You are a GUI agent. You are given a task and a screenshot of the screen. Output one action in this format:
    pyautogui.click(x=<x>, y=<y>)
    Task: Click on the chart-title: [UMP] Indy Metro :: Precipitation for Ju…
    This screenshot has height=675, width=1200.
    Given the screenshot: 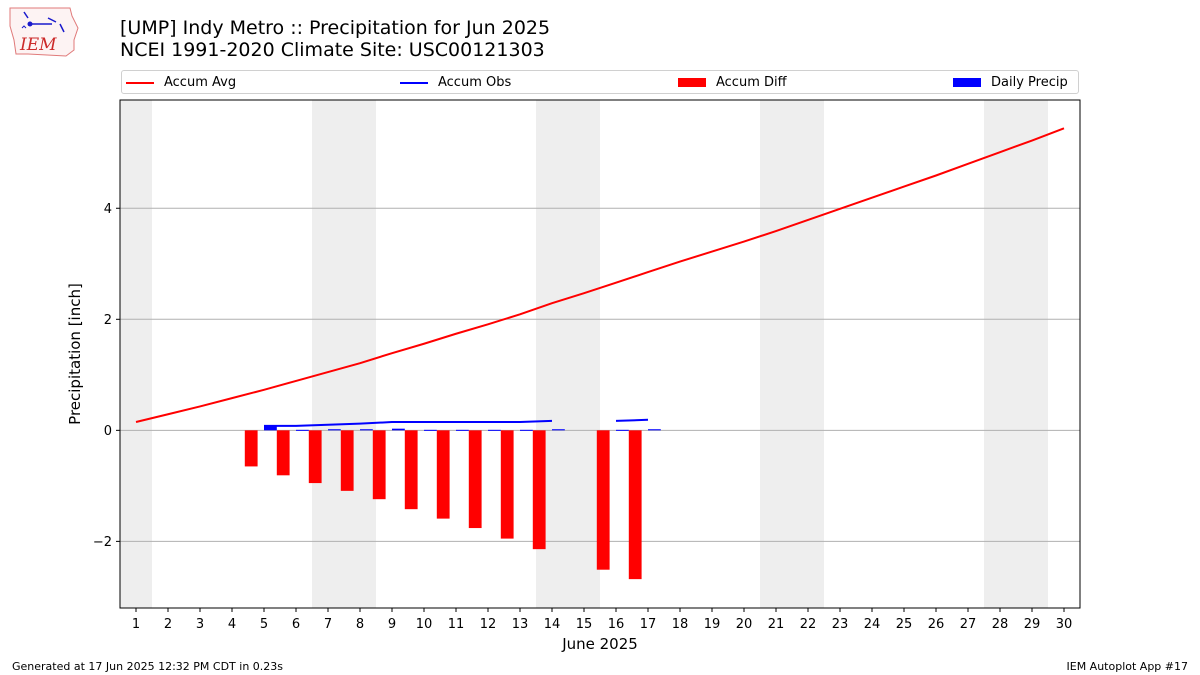 What is the action you would take?
    pyautogui.click(x=335, y=28)
    